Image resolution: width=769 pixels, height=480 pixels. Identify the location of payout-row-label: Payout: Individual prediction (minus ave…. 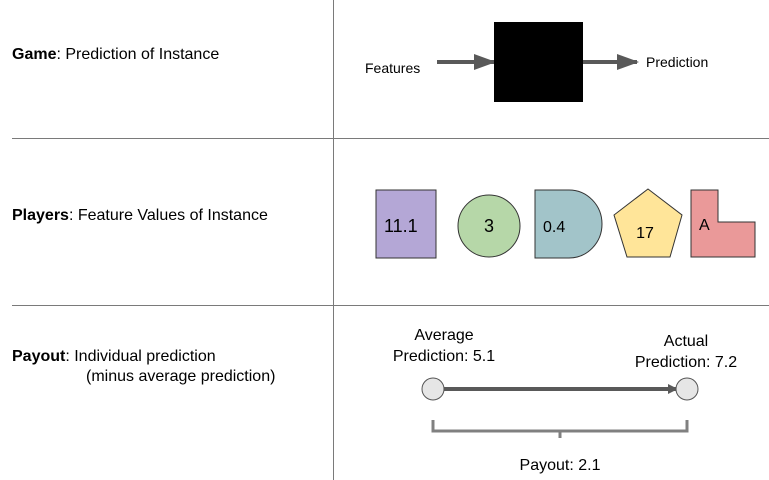
(143, 367).